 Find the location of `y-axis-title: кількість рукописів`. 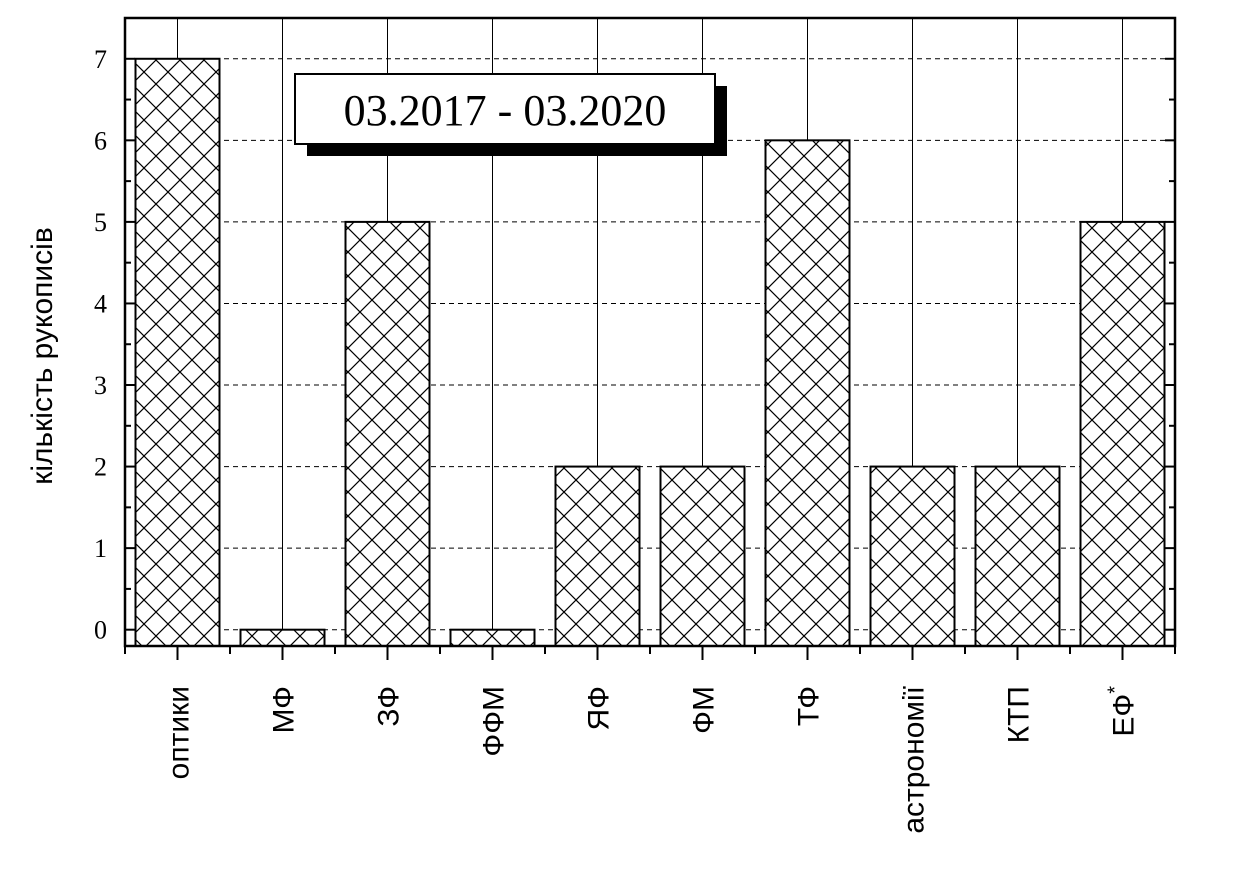

y-axis-title: кількість рукописів is located at coordinates (42, 356).